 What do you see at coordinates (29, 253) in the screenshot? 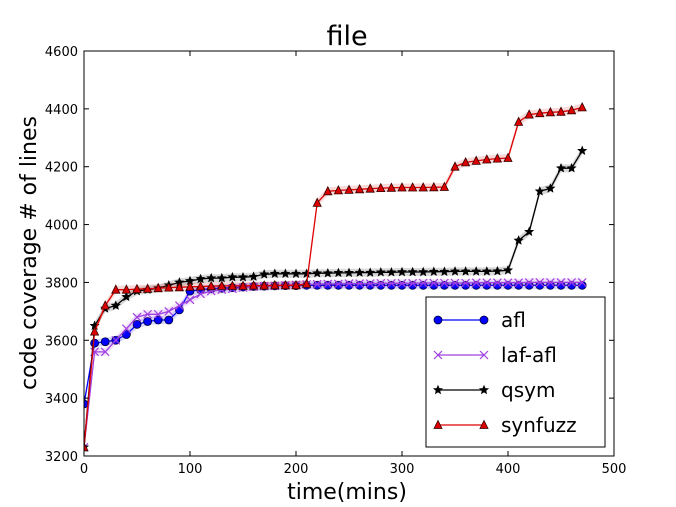
I see `y-axis-label: code coverage # of lines` at bounding box center [29, 253].